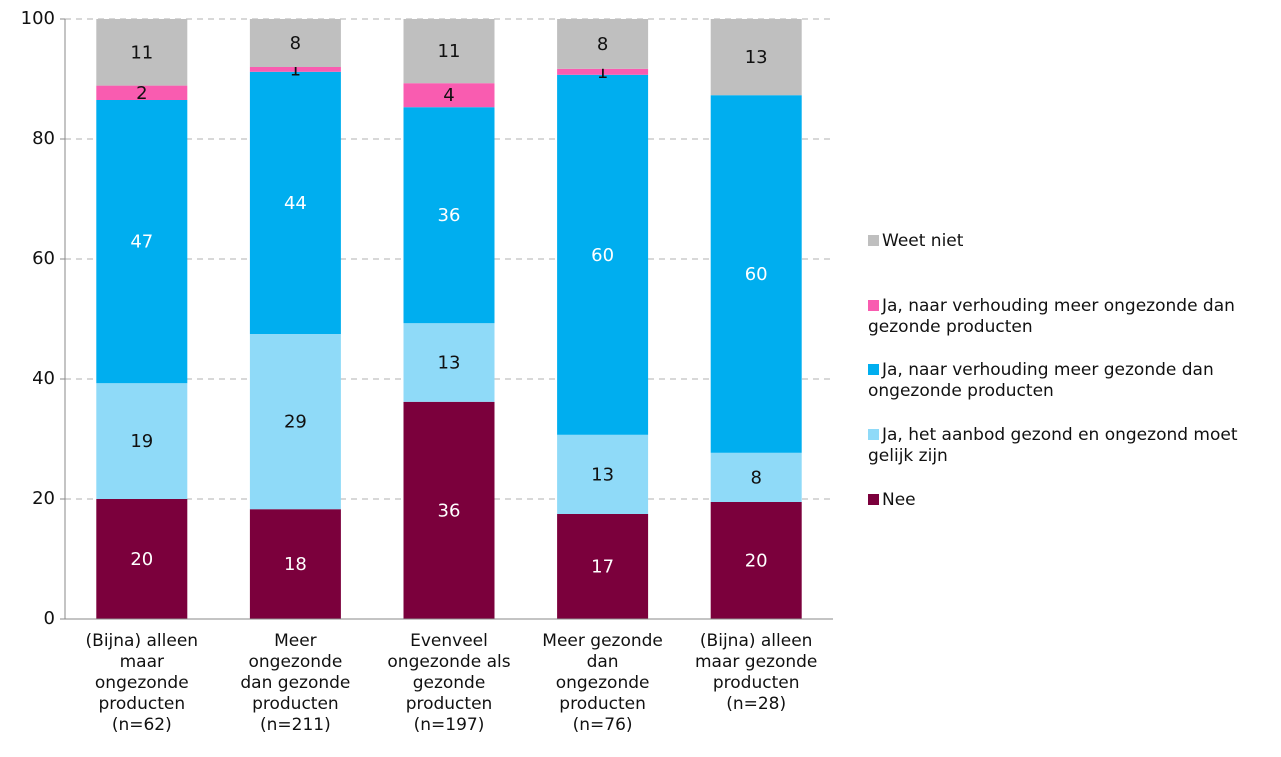 This screenshot has width=1281, height=757. What do you see at coordinates (923, 241) in the screenshot?
I see `legend-label: Weet niet` at bounding box center [923, 241].